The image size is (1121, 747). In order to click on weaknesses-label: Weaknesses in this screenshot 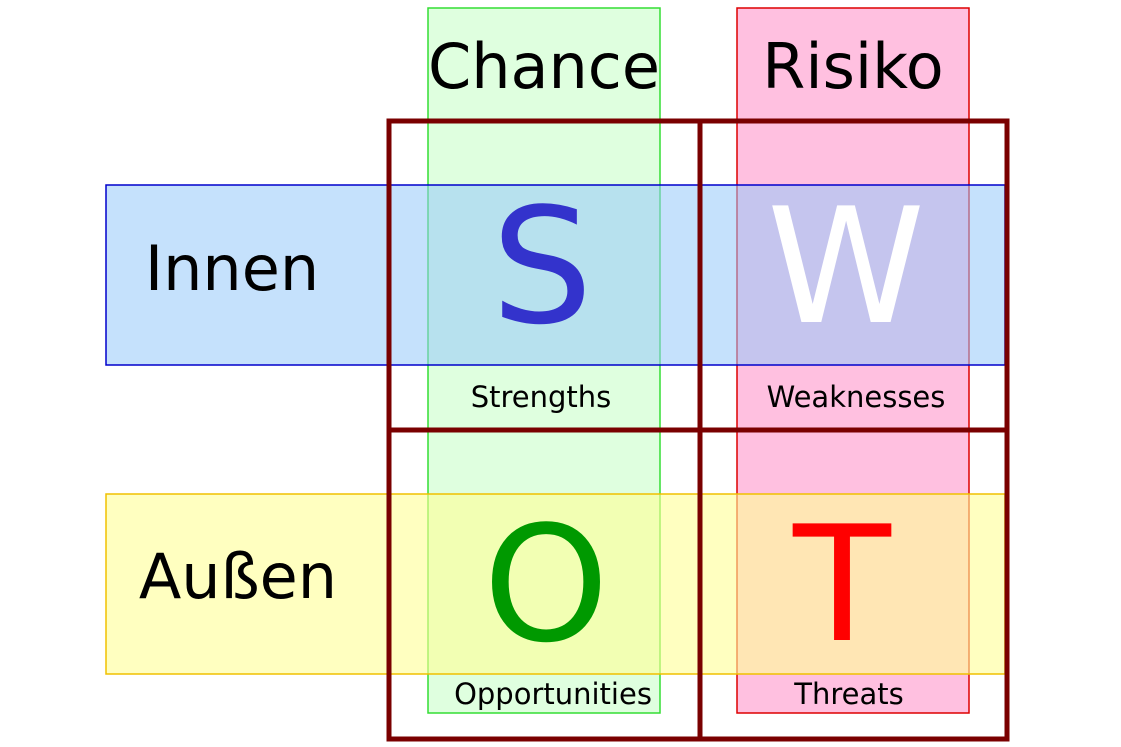, I will do `click(856, 397)`.